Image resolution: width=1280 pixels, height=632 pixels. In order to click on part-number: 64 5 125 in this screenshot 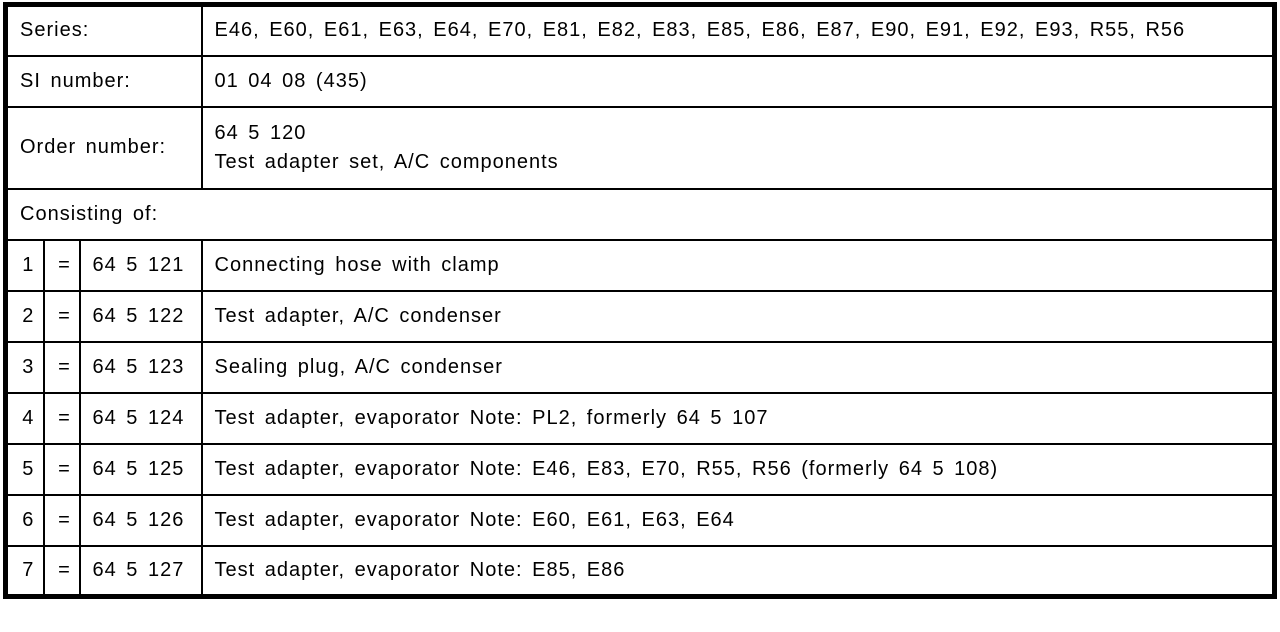, I will do `click(140, 469)`.